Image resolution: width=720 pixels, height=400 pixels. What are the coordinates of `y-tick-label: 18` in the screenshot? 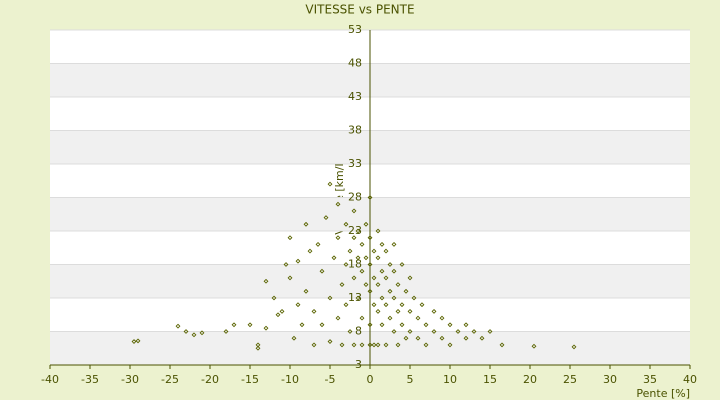 It's located at (355, 264).